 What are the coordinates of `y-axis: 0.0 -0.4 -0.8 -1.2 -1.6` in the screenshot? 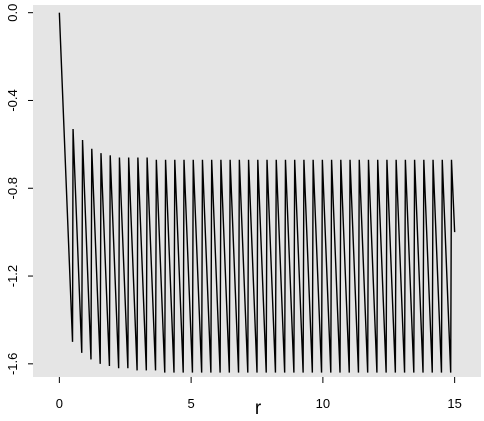 It's located at (19, 189).